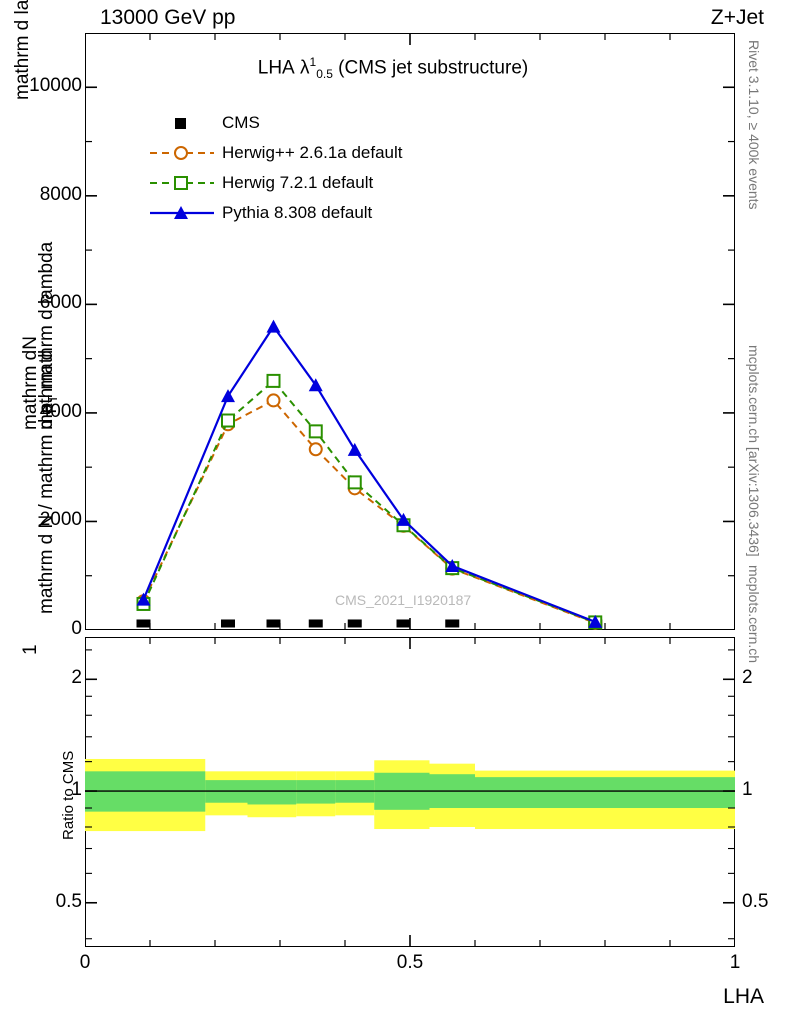 Image resolution: width=786 pixels, height=1024 pixels. Describe the element at coordinates (76, 628) in the screenshot. I see `y-tick-main-0: 0` at that location.